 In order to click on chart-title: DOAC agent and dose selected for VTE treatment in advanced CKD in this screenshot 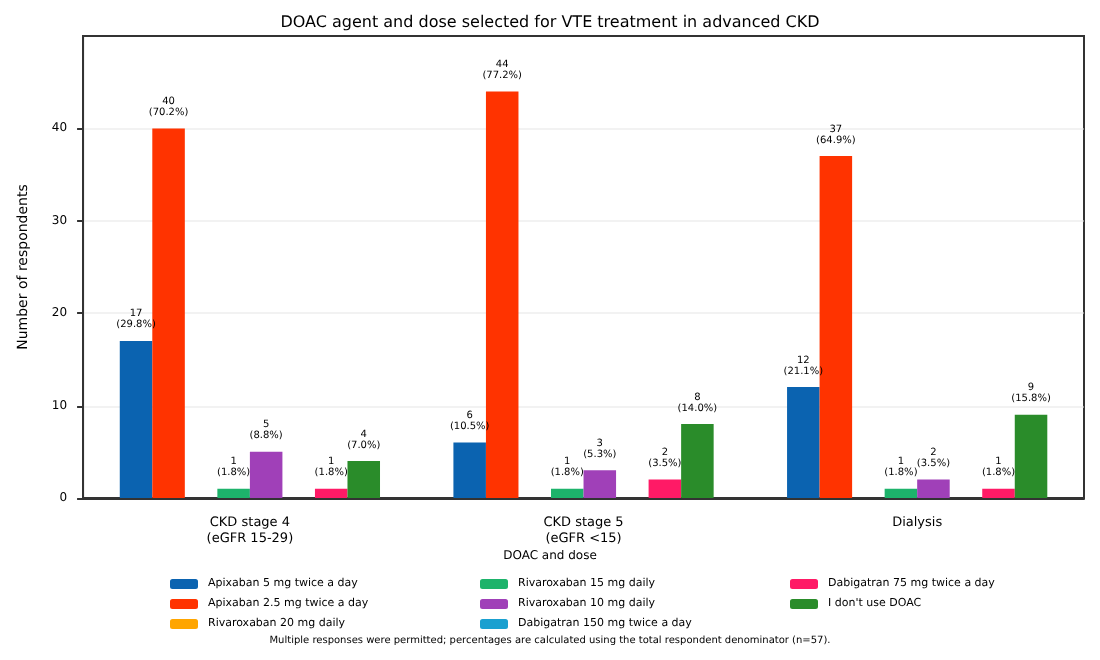, I will do `click(550, 22)`.